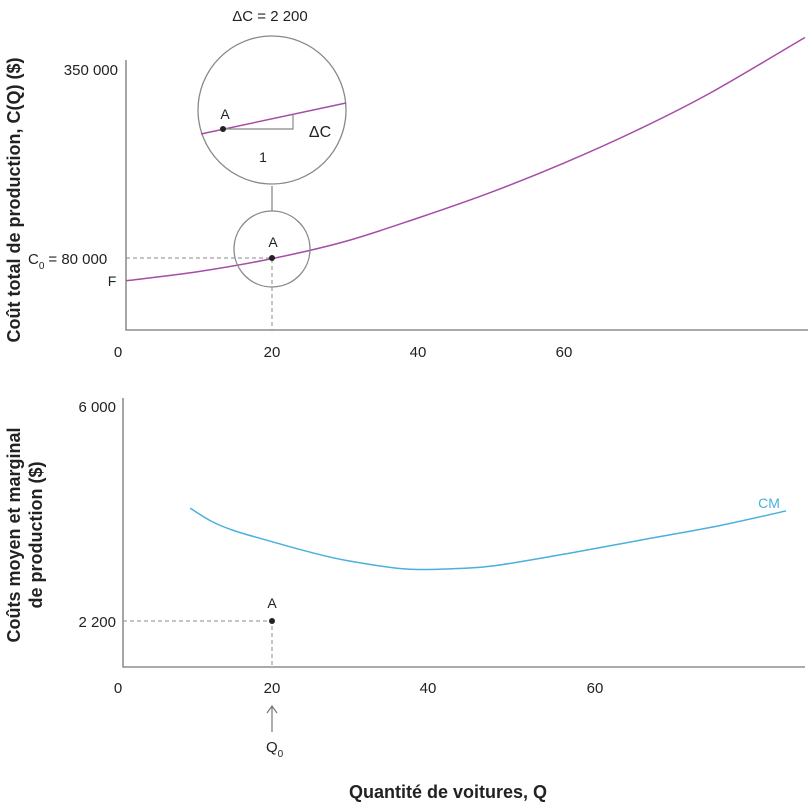 The height and width of the screenshot is (808, 810). What do you see at coordinates (118, 688) in the screenshot?
I see `bottom-x-tick-0: 0` at bounding box center [118, 688].